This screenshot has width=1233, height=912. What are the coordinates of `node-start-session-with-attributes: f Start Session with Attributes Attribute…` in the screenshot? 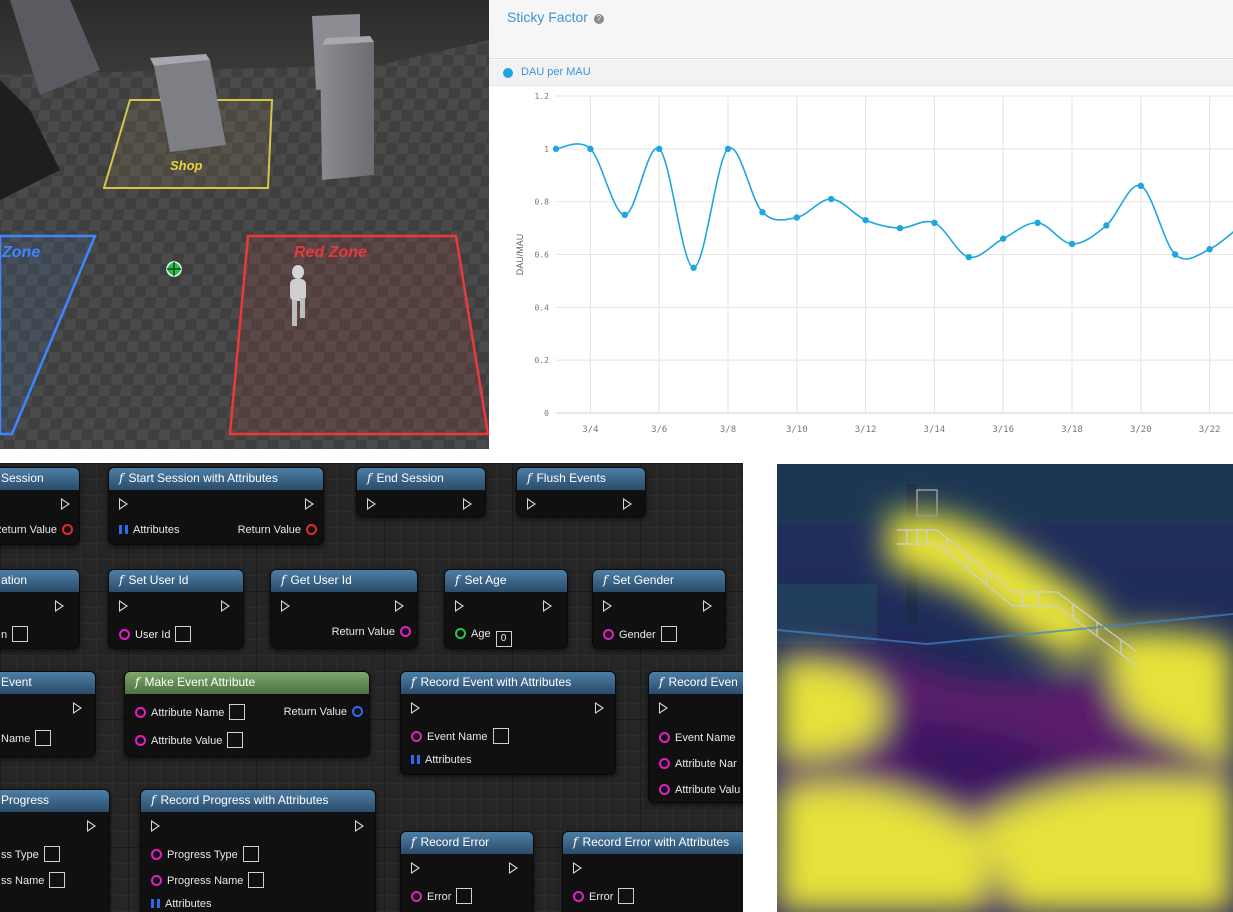 It's located at (216, 506).